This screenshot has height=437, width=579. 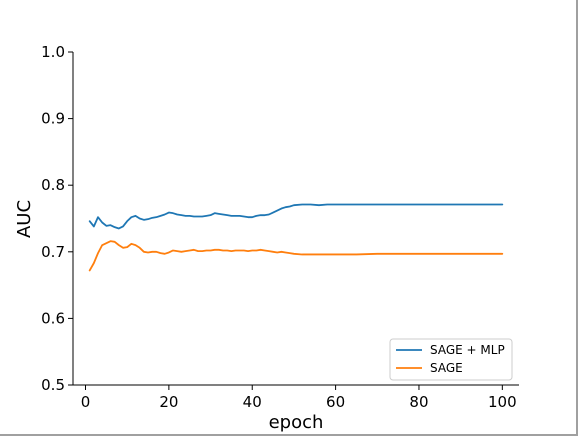 I want to click on legend: SAGE + MLP SAGE, so click(x=451, y=359).